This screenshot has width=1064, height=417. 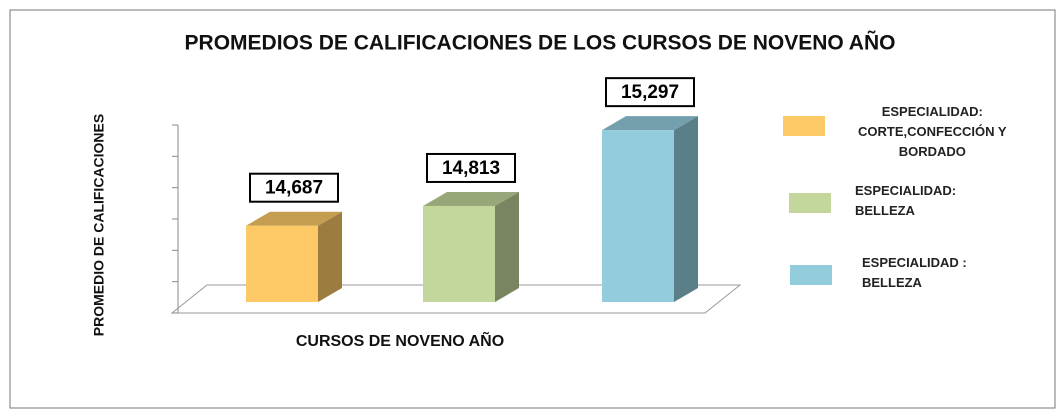 I want to click on legend-label: ESPECIALIDAD : BELLEZA, so click(x=914, y=272).